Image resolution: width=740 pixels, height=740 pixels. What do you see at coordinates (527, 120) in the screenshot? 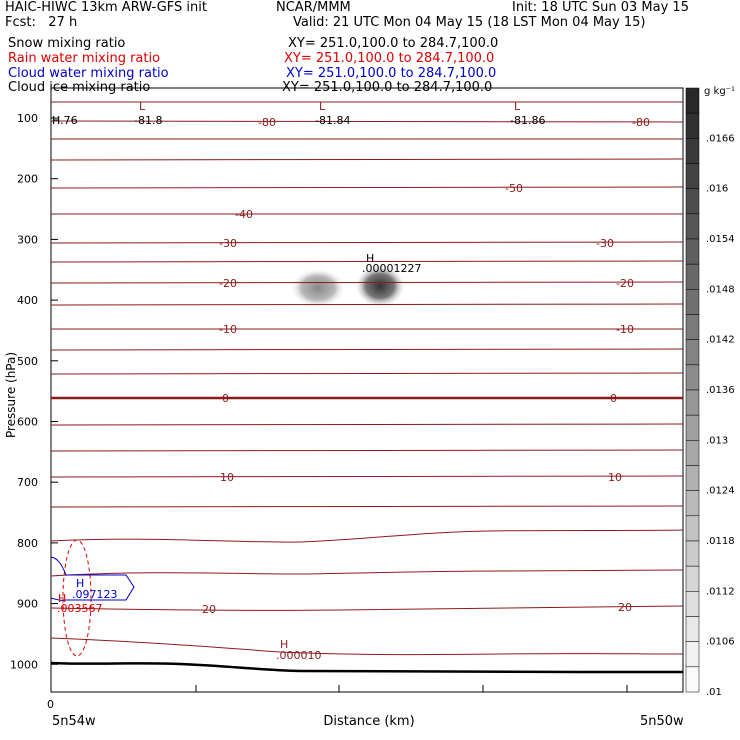
I see `extremum-value: -81.86` at bounding box center [527, 120].